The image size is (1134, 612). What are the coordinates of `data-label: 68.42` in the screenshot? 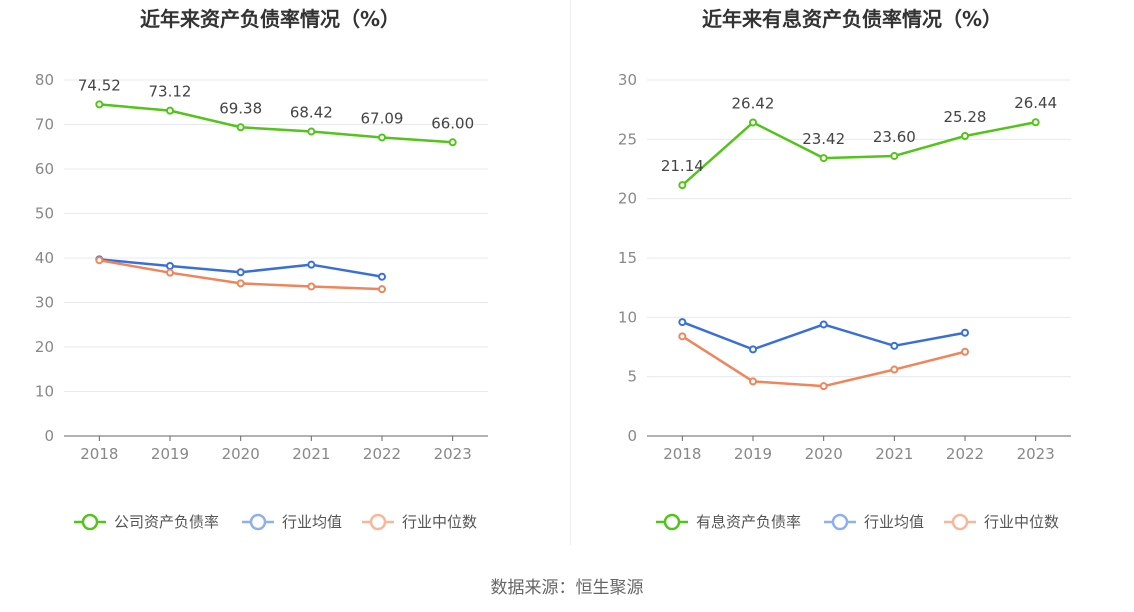 It's located at (311, 113).